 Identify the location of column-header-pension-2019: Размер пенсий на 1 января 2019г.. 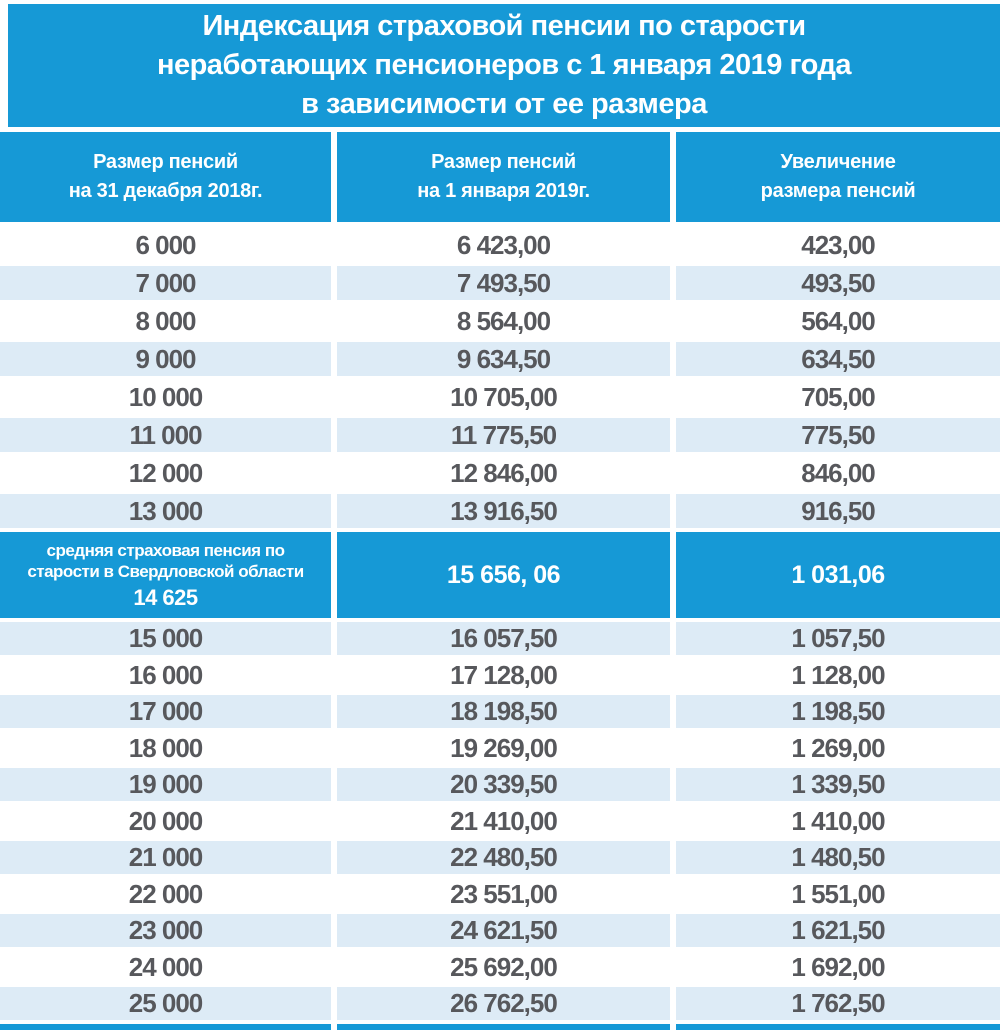
(503, 177).